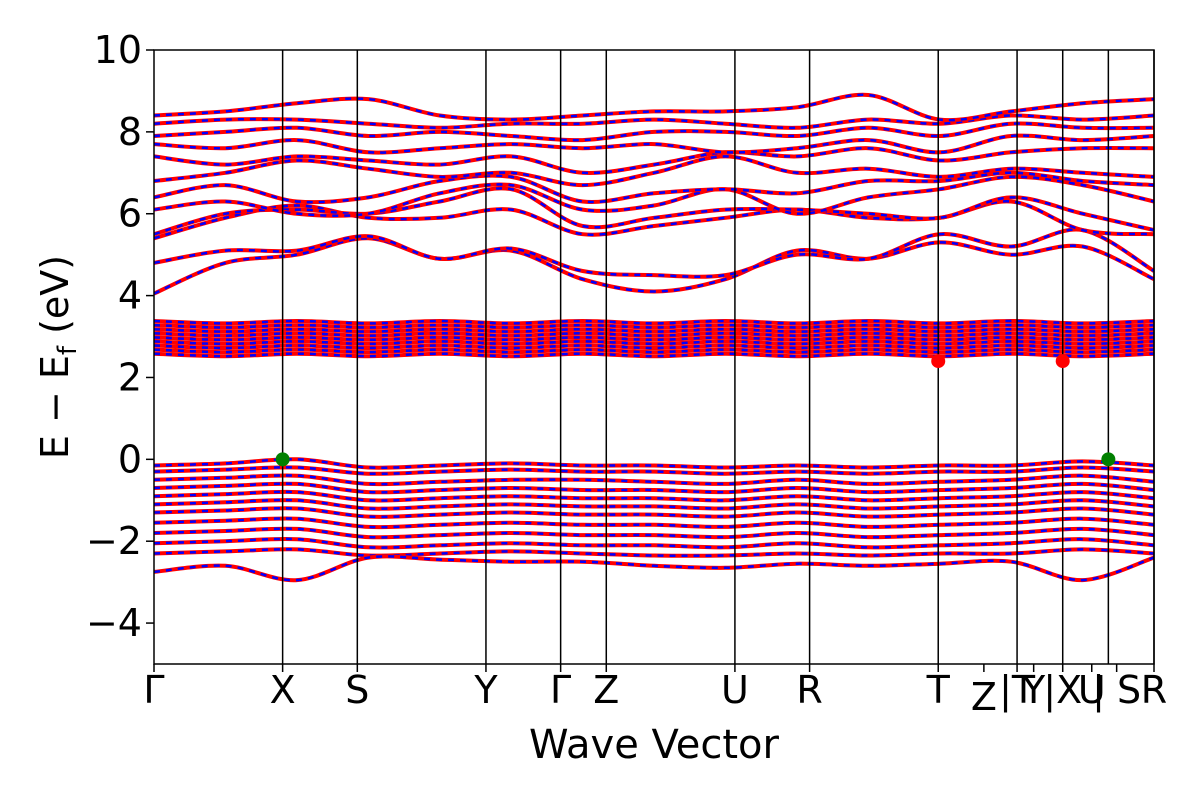 The height and width of the screenshot is (800, 1200). I want to click on y-axis-label-main: E − E, so click(55, 407).